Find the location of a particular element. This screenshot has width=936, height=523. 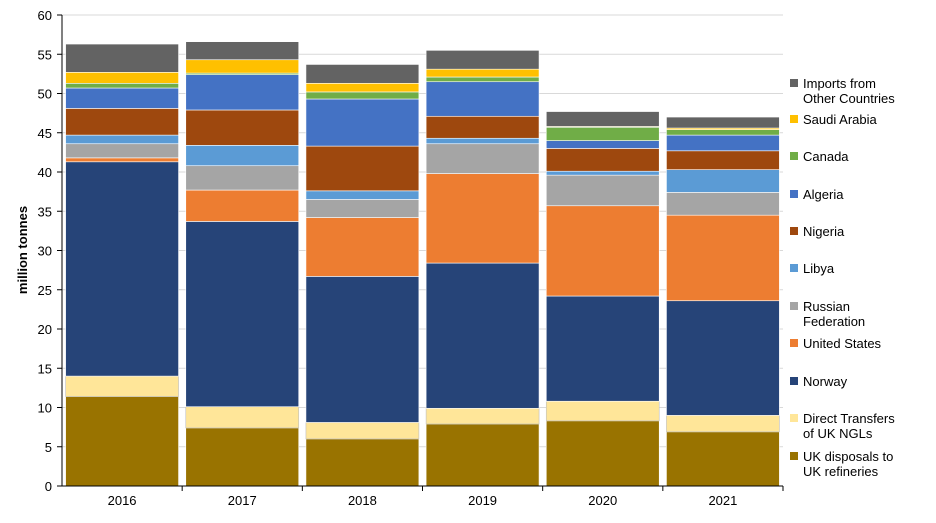

bar-segment-russian-federation-2017 is located at coordinates (242, 178).